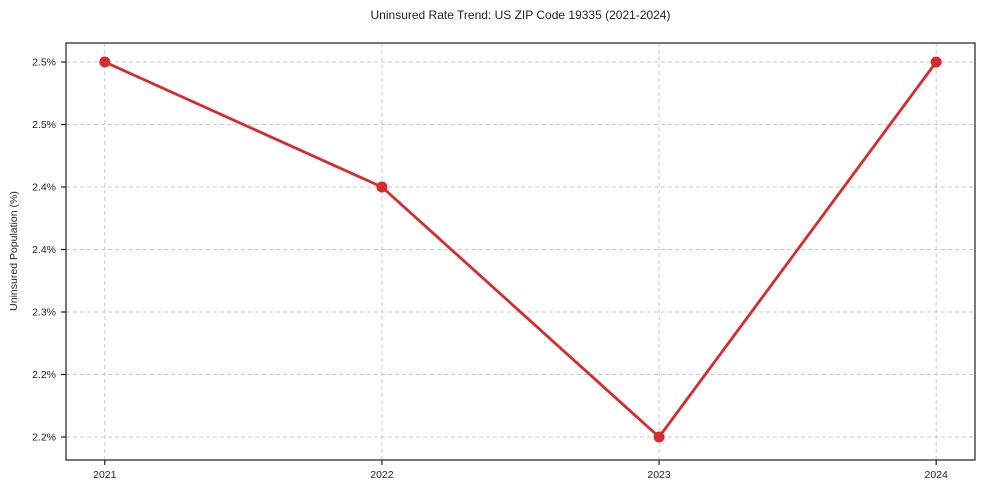  What do you see at coordinates (937, 475) in the screenshot?
I see `x-tick-label: 2024` at bounding box center [937, 475].